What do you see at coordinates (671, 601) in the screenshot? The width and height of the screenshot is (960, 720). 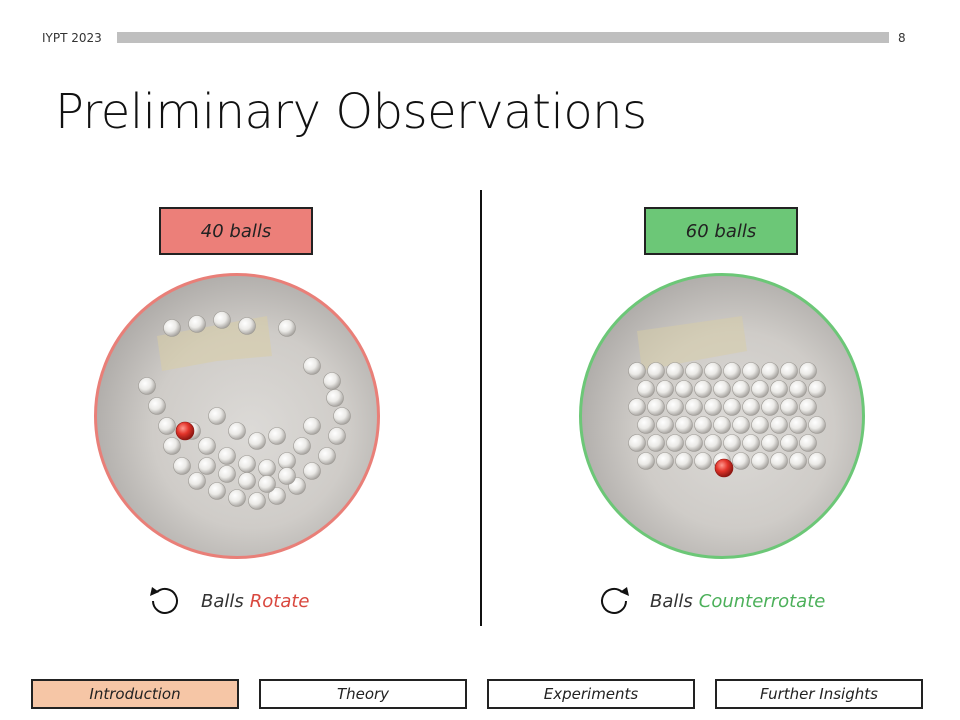 I see `caption-counterrotate-prefix: Balls` at bounding box center [671, 601].